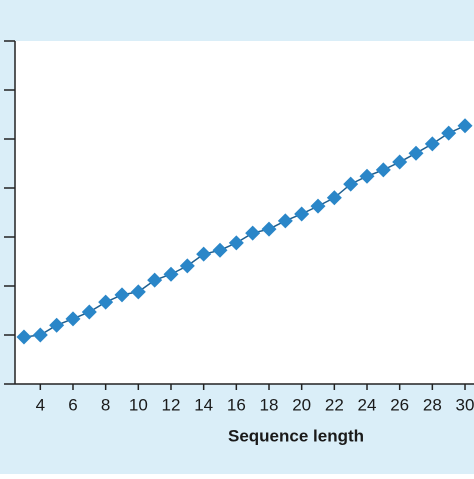 The width and height of the screenshot is (474, 479). What do you see at coordinates (269, 404) in the screenshot?
I see `x-tick-label: 18` at bounding box center [269, 404].